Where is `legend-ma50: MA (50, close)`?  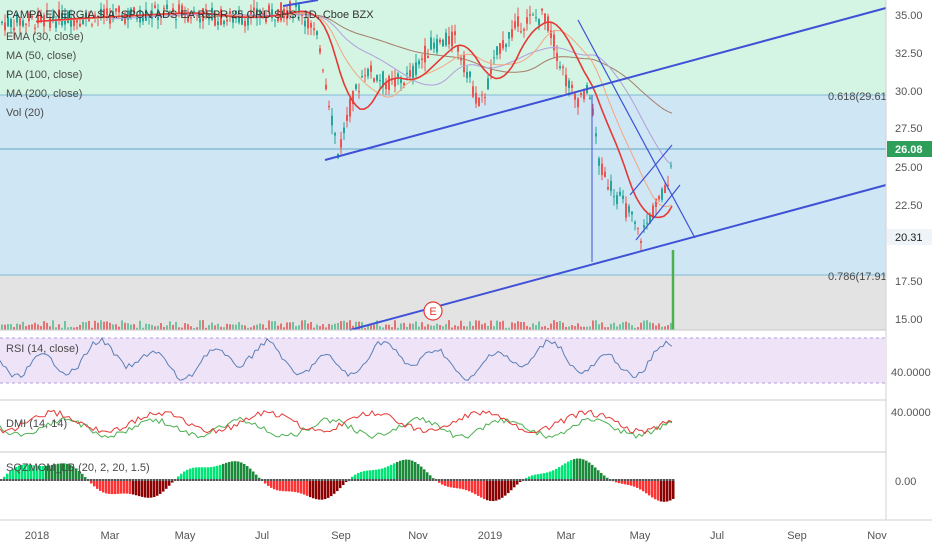 legend-ma50: MA (50, close) is located at coordinates (41, 56).